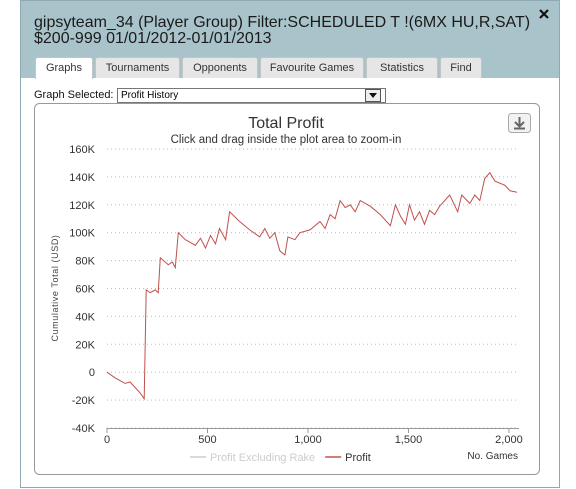 This screenshot has width=576, height=489. Describe the element at coordinates (308, 440) in the screenshot. I see `x-tick-label: 1,000` at that location.